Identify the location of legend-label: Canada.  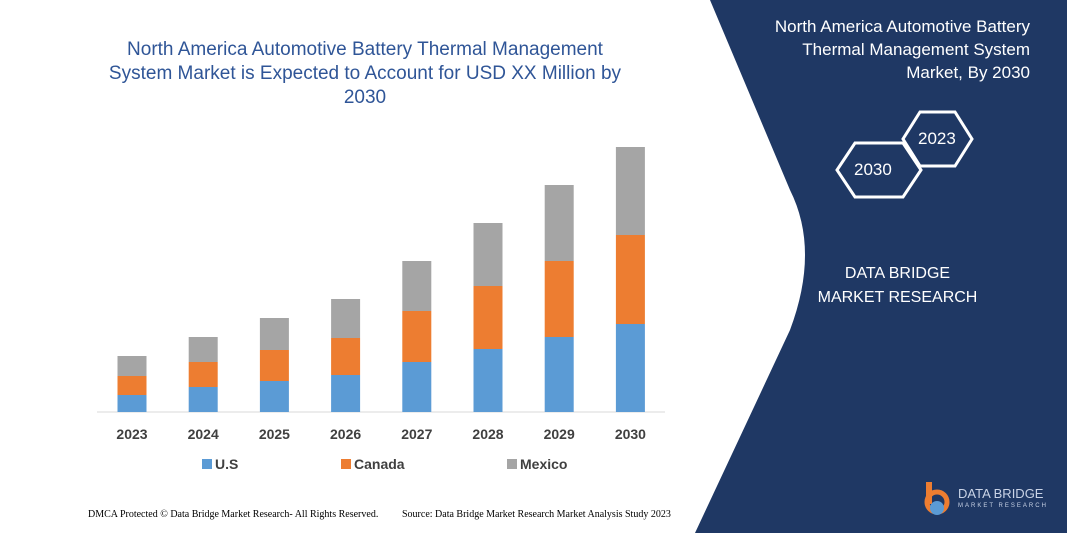
(379, 464).